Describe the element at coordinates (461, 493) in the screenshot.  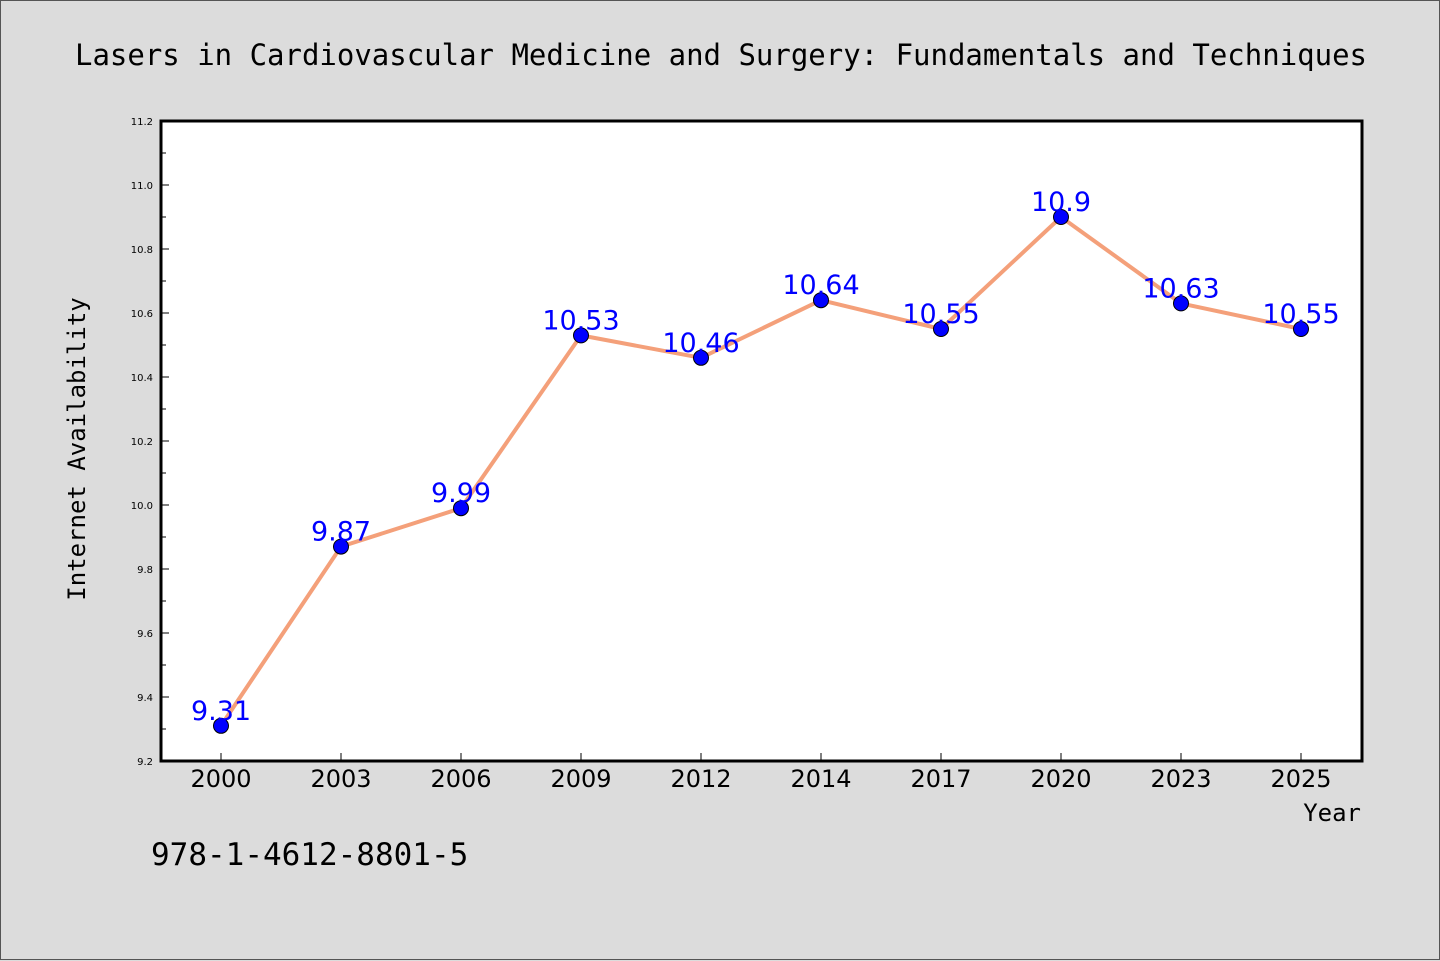
I see `data-point-label: 9.99` at that location.